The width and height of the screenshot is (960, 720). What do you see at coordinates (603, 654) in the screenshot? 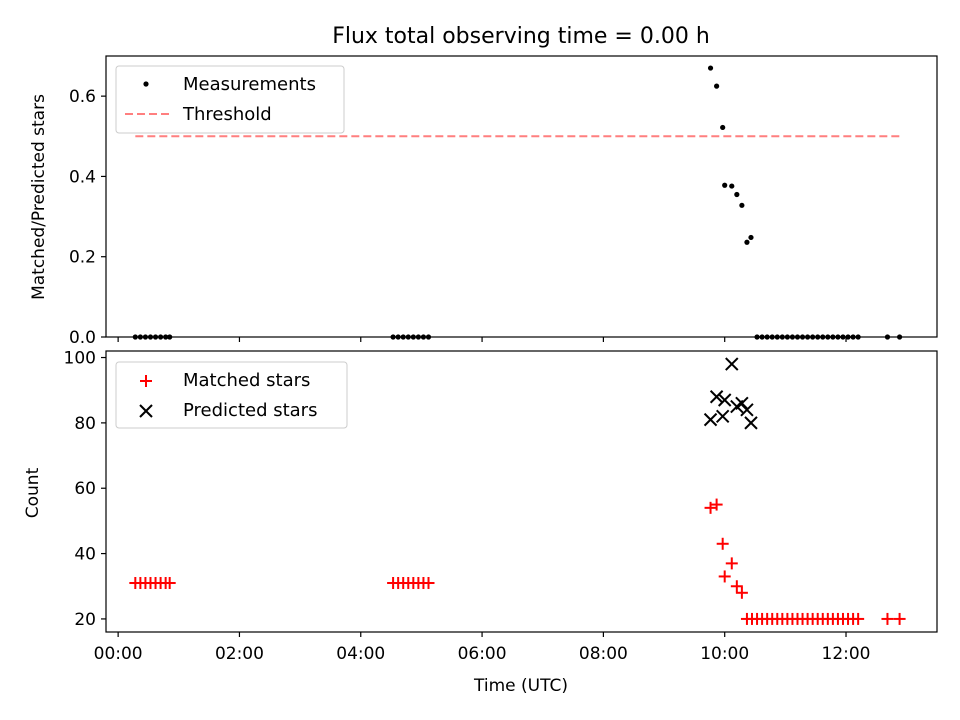
I see `xtick-label: 08:00` at bounding box center [603, 654].